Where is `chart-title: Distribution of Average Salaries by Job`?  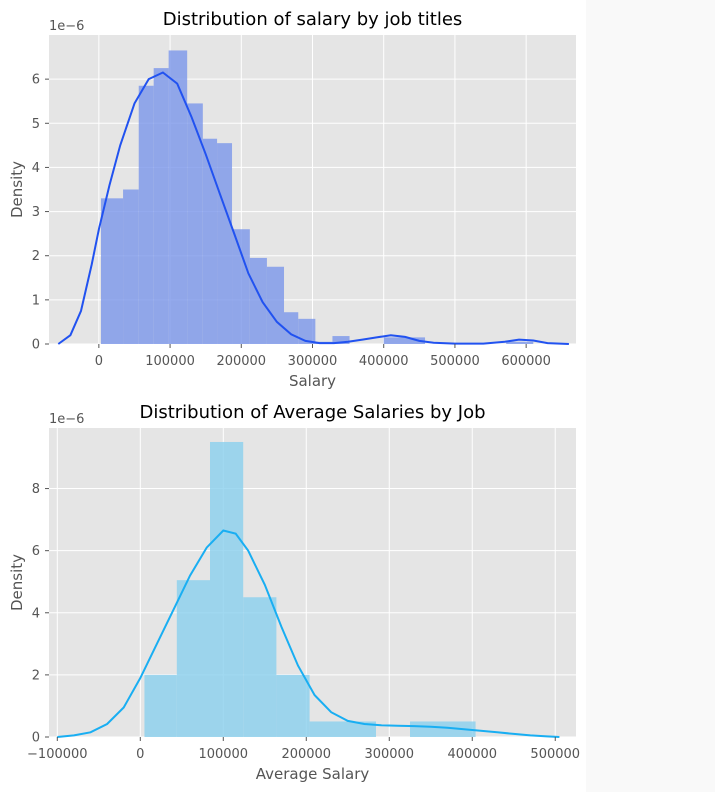
chart-title: Distribution of Average Salaries by Job is located at coordinates (312, 412).